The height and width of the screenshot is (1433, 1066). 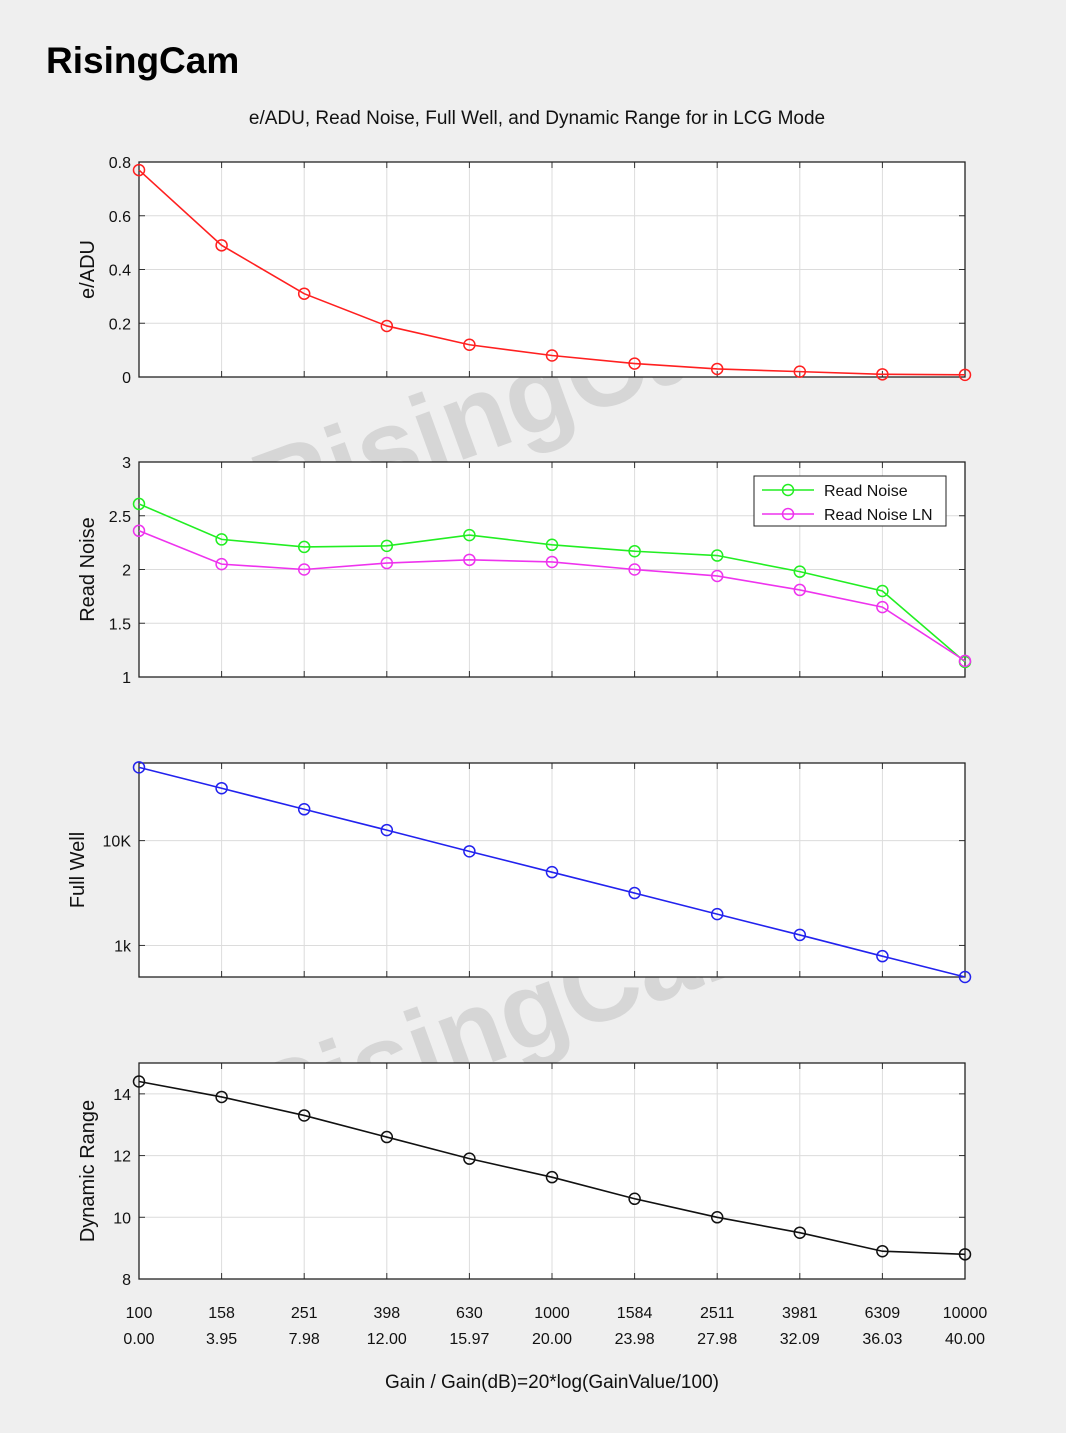 What do you see at coordinates (635, 1339) in the screenshot?
I see `x-tick-label-db: 23.98` at bounding box center [635, 1339].